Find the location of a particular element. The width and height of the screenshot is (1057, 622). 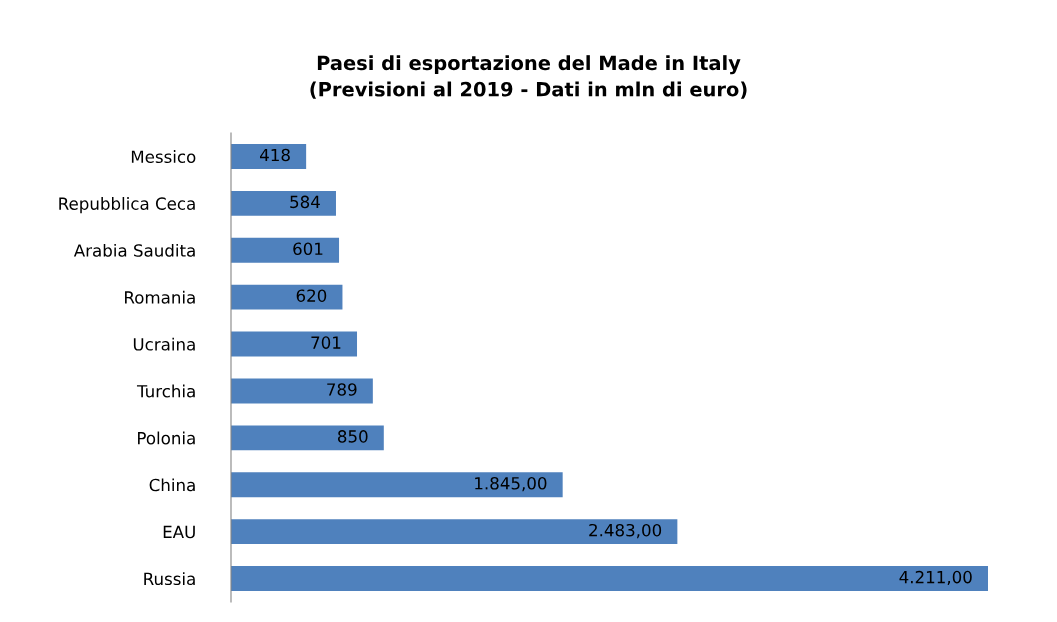

y-tick-label: Polonia is located at coordinates (166, 438).